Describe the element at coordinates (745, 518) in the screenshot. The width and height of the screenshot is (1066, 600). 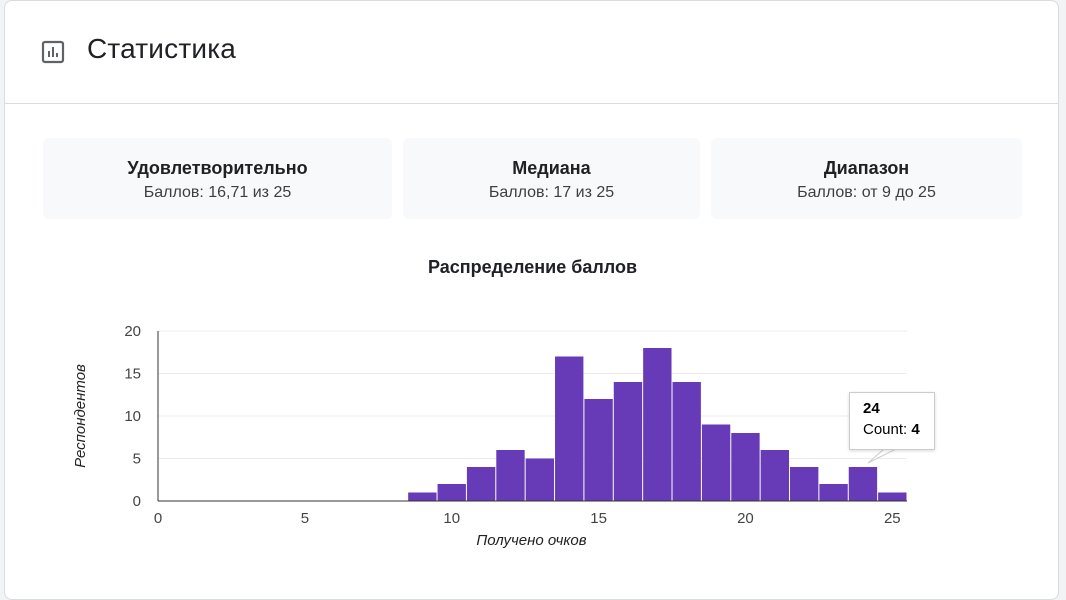
I see `x-tick-label: 20` at that location.